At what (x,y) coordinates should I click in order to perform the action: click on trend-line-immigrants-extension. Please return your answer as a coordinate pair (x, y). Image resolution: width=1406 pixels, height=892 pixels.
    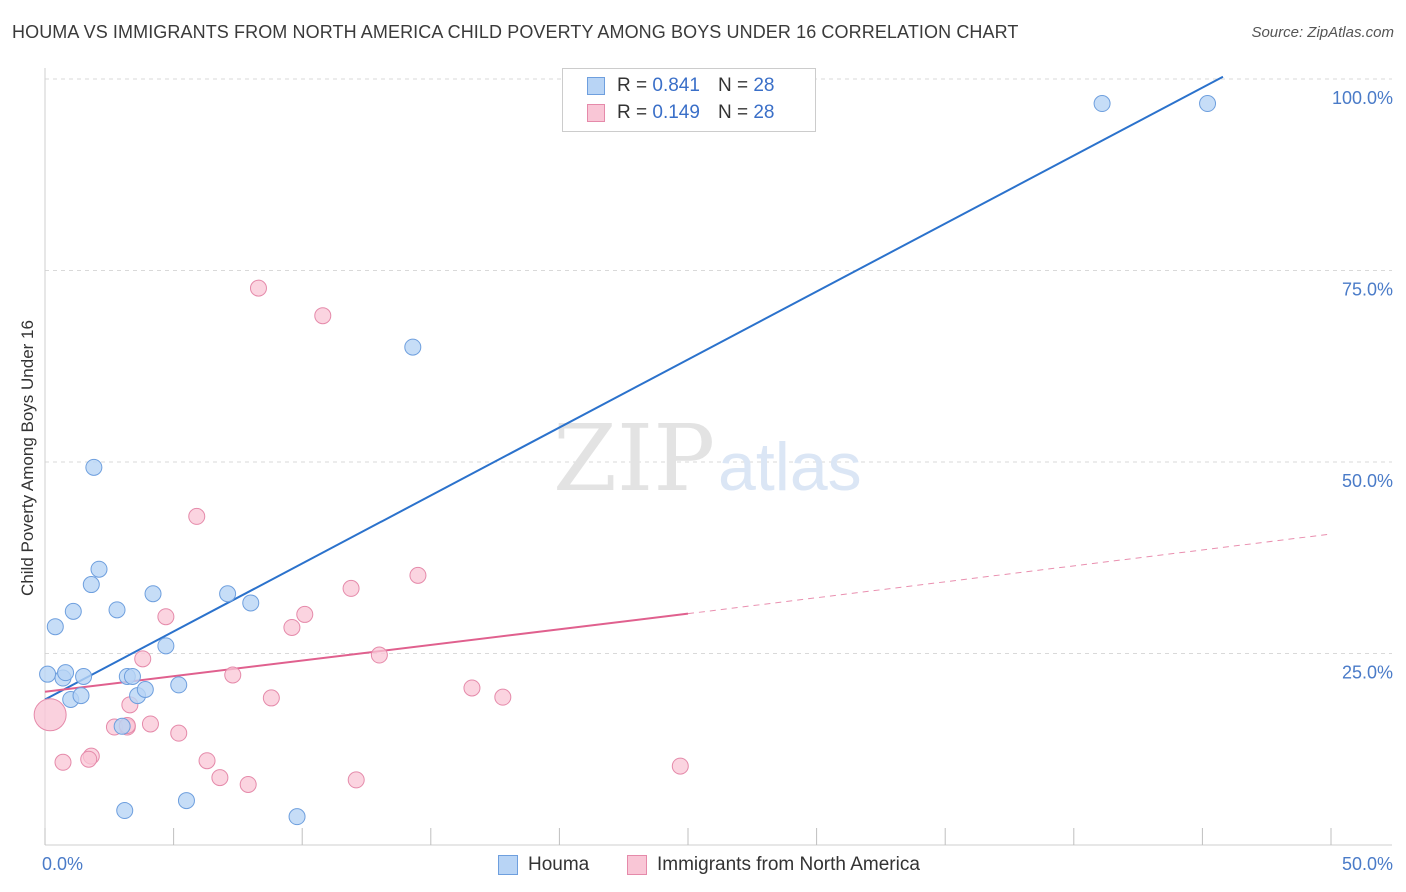
    Looking at the image, I should click on (1009, 574).